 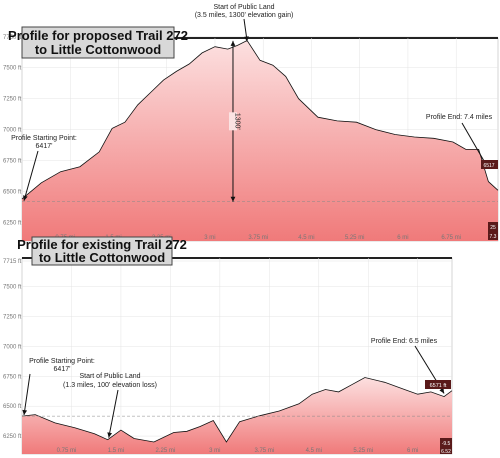 What do you see at coordinates (102, 257) in the screenshot?
I see `existing-title-line-2: to Little Cottonwood` at bounding box center [102, 257].